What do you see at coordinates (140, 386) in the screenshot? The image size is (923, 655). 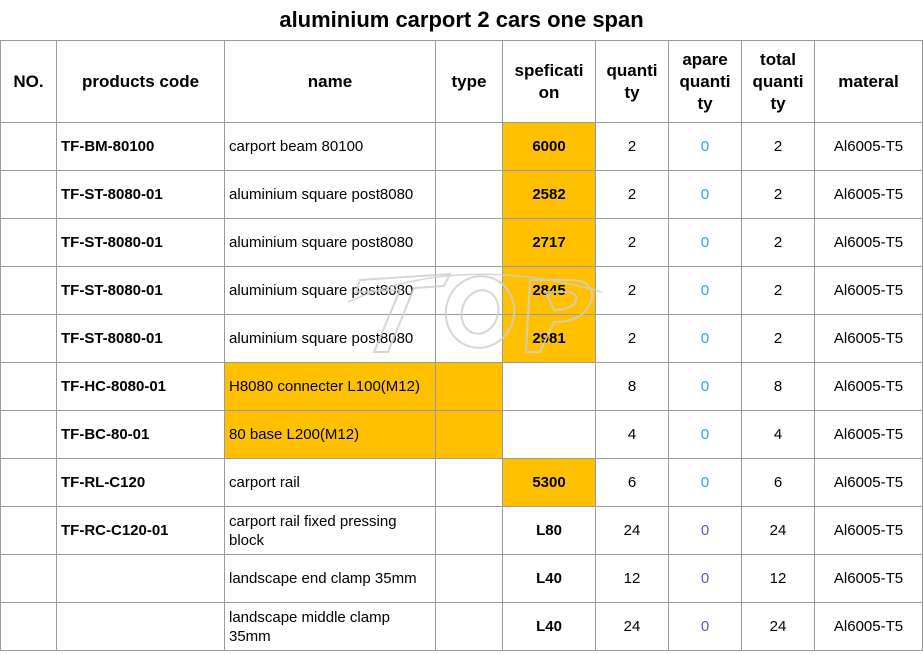 I see `cell-code: TF-HC-8080-01` at bounding box center [140, 386].